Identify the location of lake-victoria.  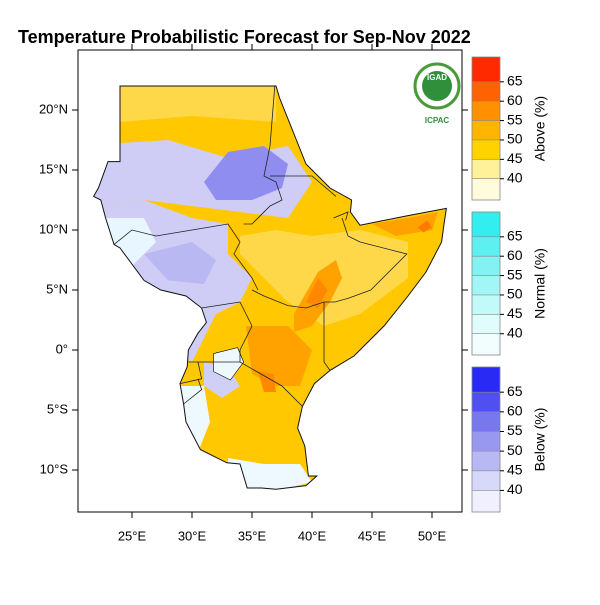
(228, 364).